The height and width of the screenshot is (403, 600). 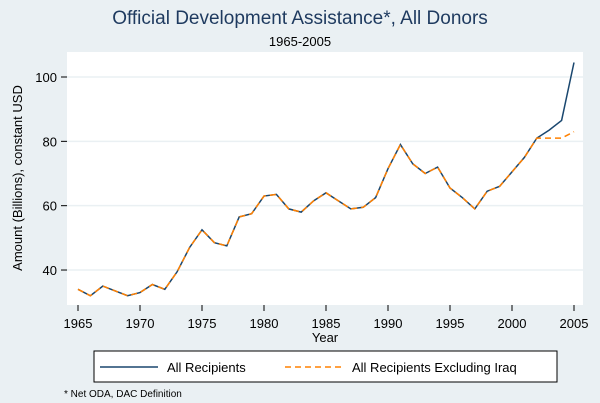 What do you see at coordinates (300, 41) in the screenshot?
I see `chart-subtitle: 1965-2005` at bounding box center [300, 41].